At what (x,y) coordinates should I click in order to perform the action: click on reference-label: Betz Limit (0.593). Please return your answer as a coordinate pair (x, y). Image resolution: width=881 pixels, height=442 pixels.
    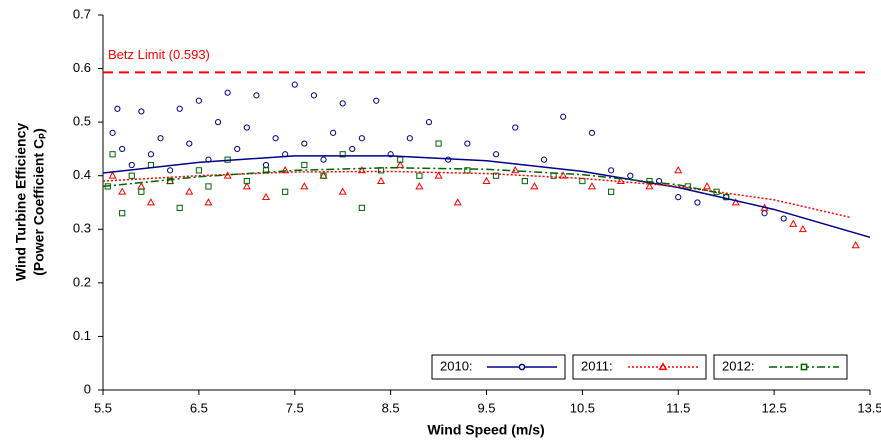
    Looking at the image, I should click on (159, 54).